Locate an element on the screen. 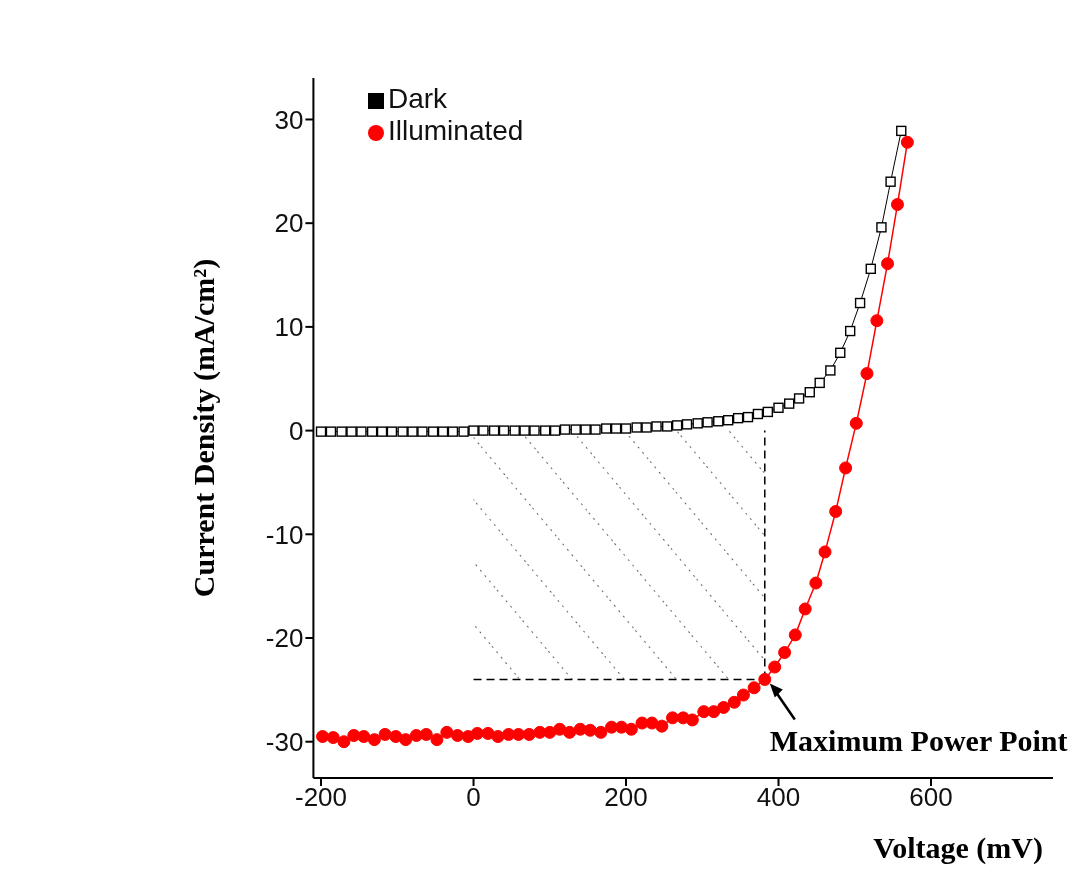  x-tick-label: -200 is located at coordinates (321, 797).